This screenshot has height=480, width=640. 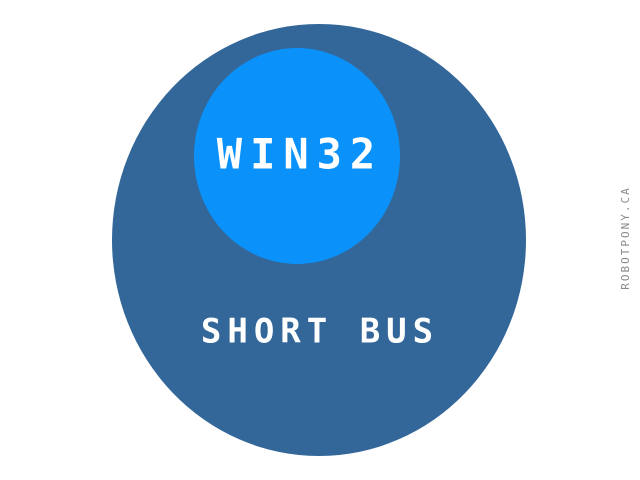 What do you see at coordinates (300, 154) in the screenshot?
I see `inner-set-label: WIN32` at bounding box center [300, 154].